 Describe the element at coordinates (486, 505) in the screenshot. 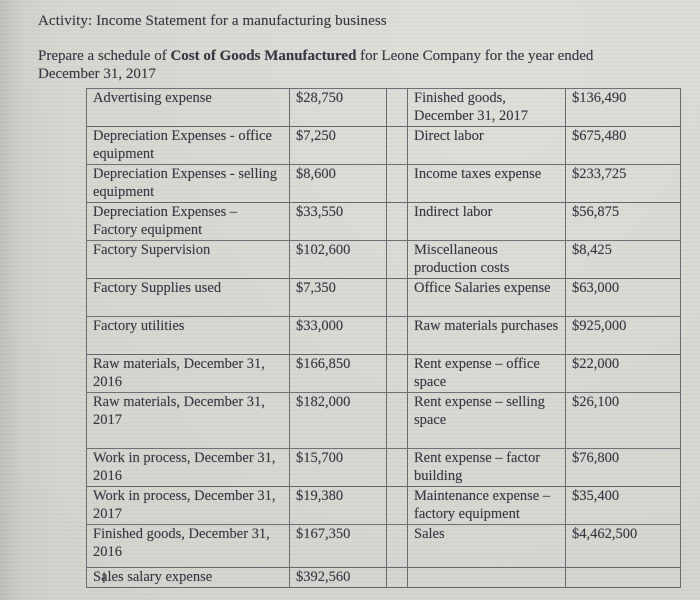

I see `right-item-label: Maintenance expense – factory equipment` at that location.